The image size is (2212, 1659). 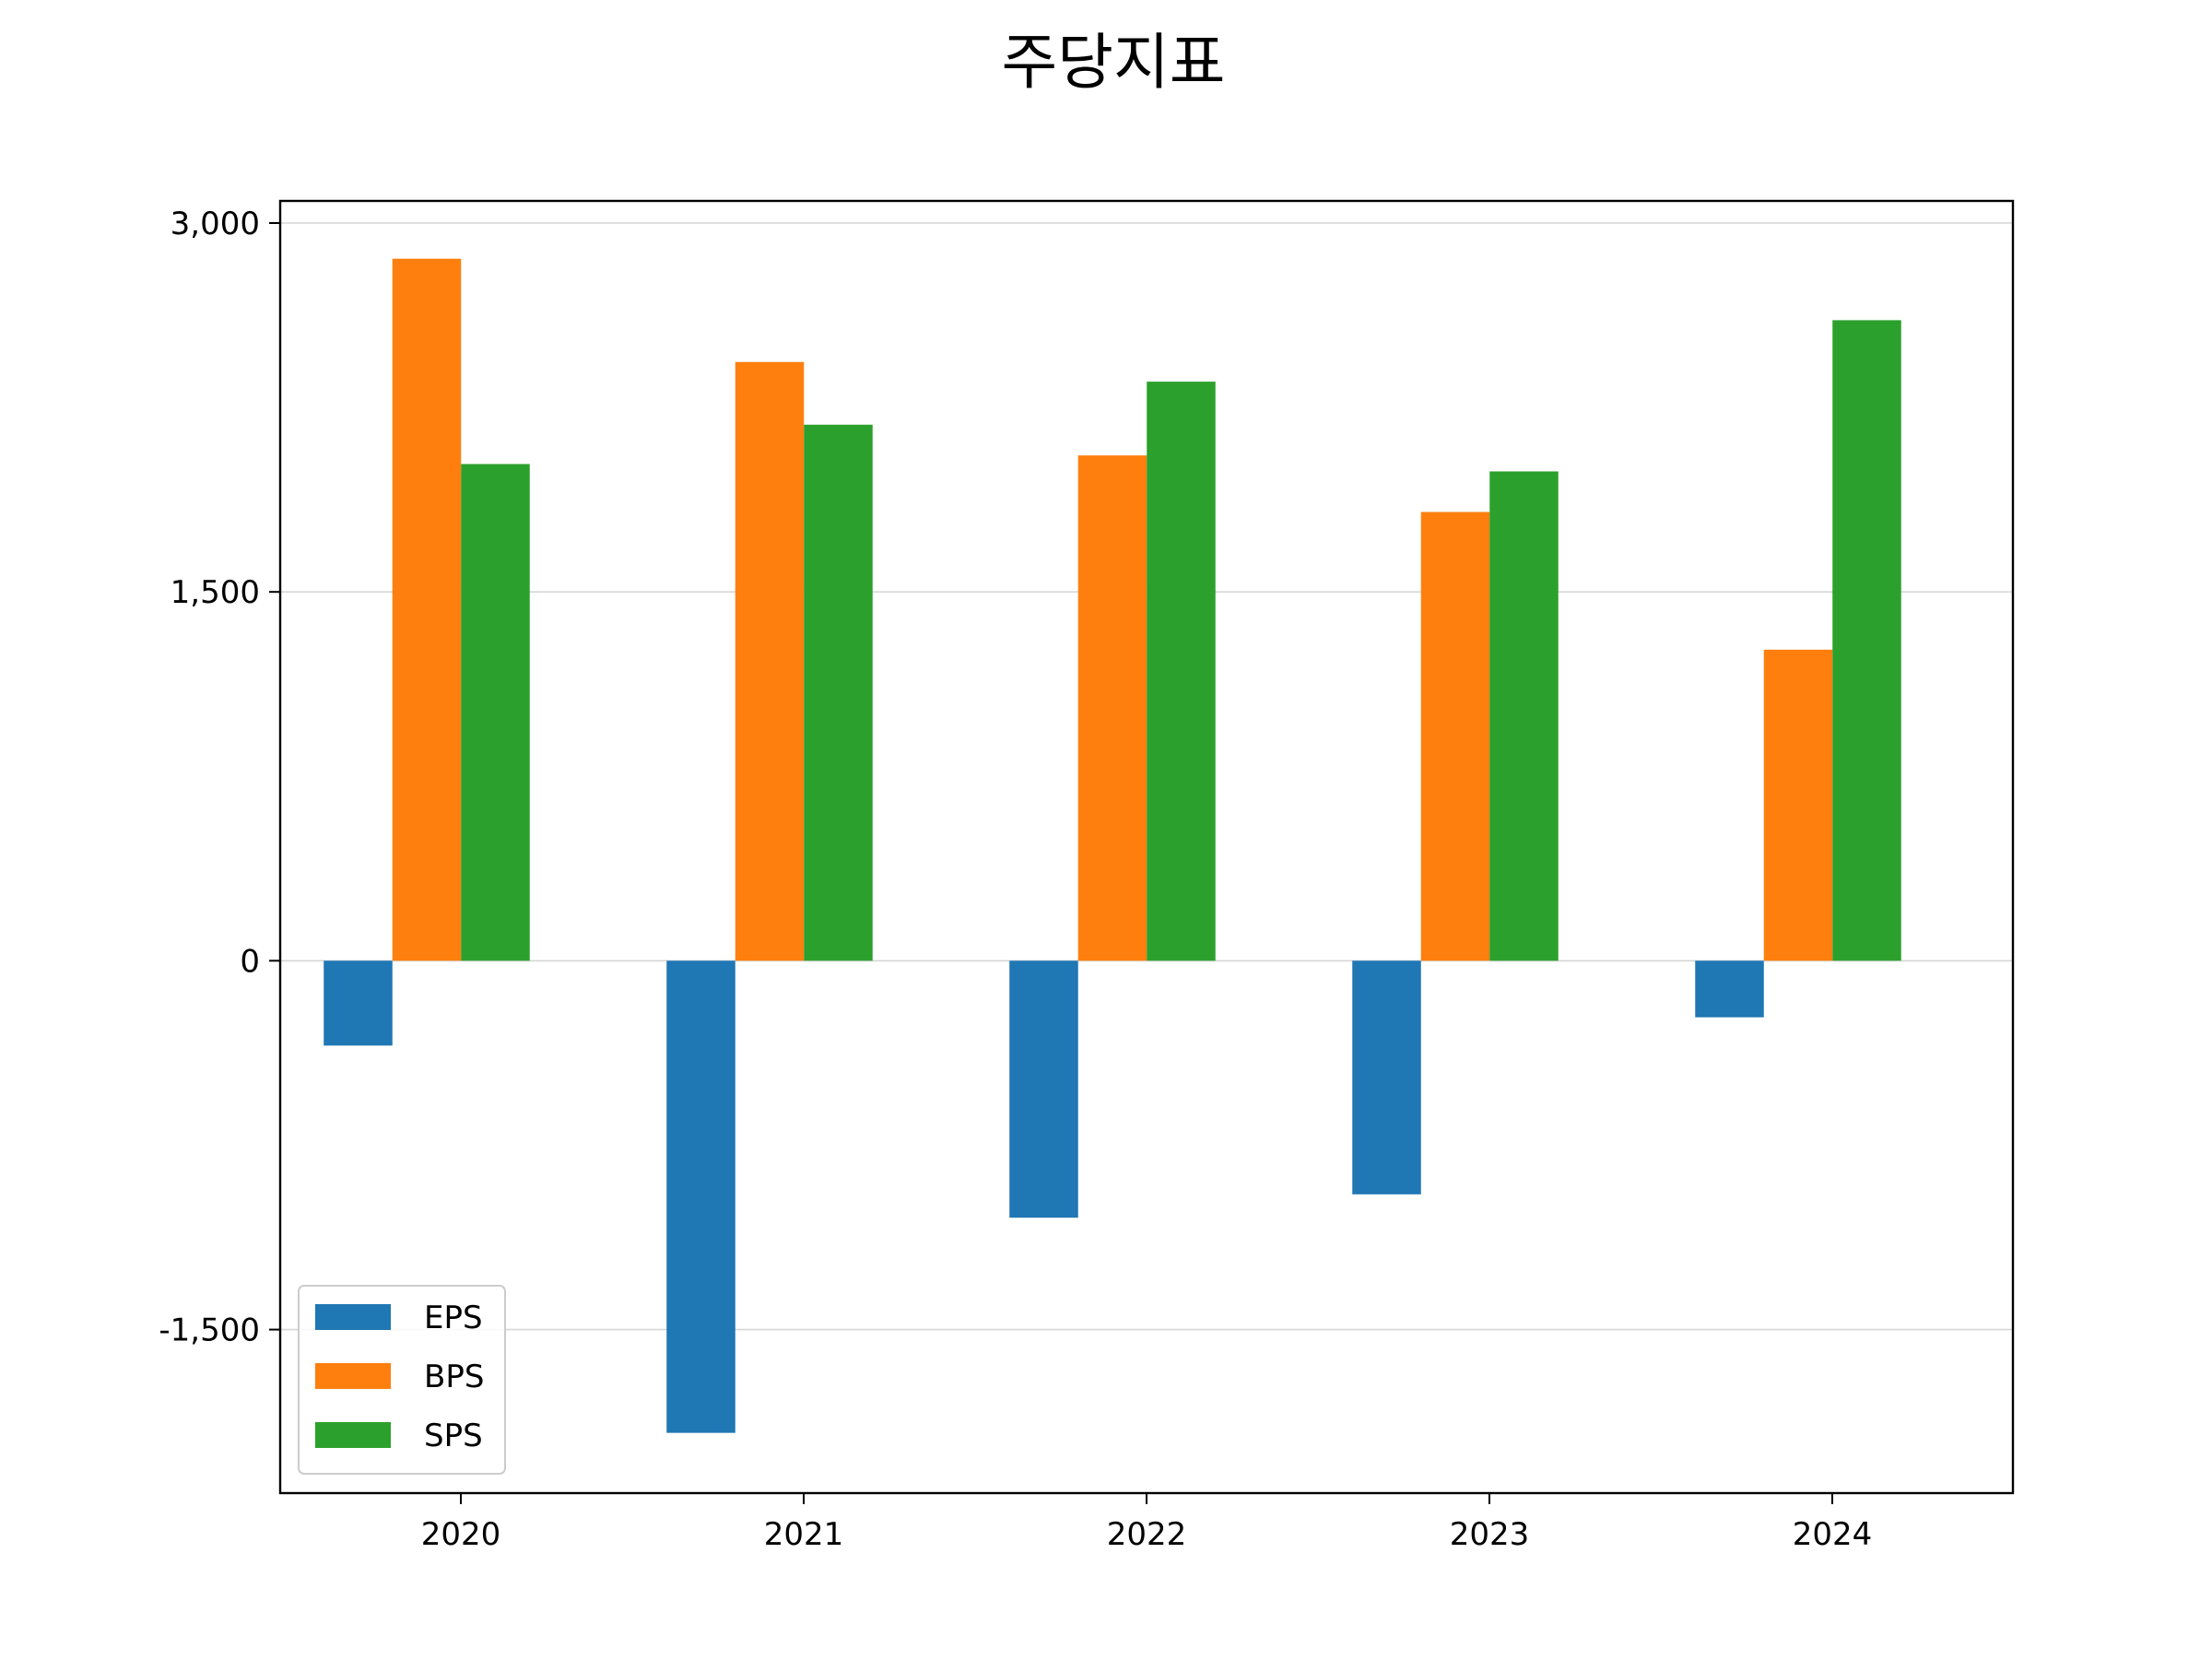 I want to click on y-tick-label: 3,000, so click(x=215, y=224).